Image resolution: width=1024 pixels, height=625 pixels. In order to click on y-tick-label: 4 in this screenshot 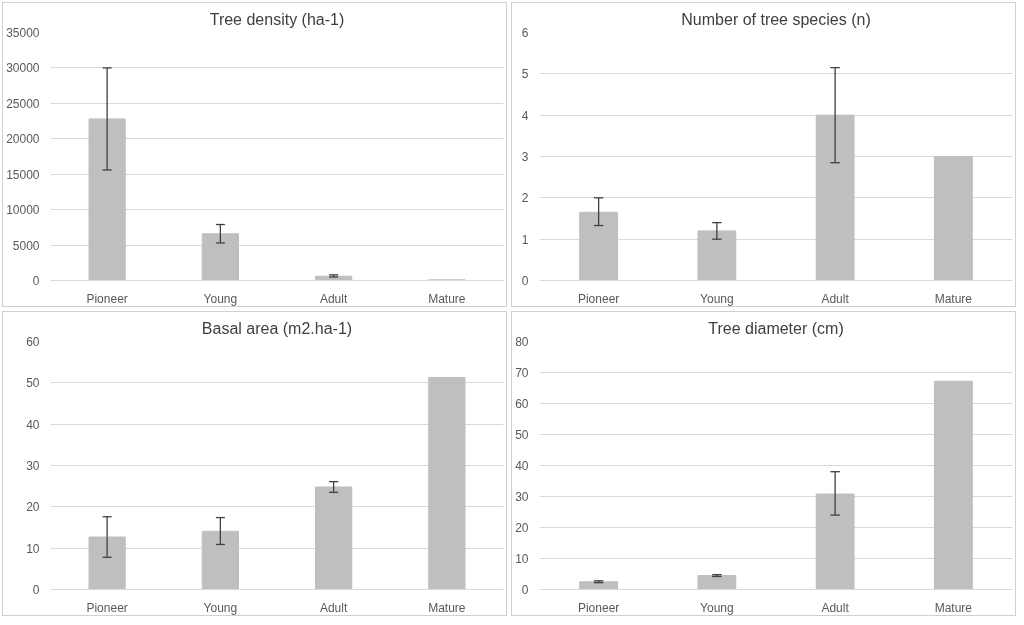, I will do `click(525, 115)`.